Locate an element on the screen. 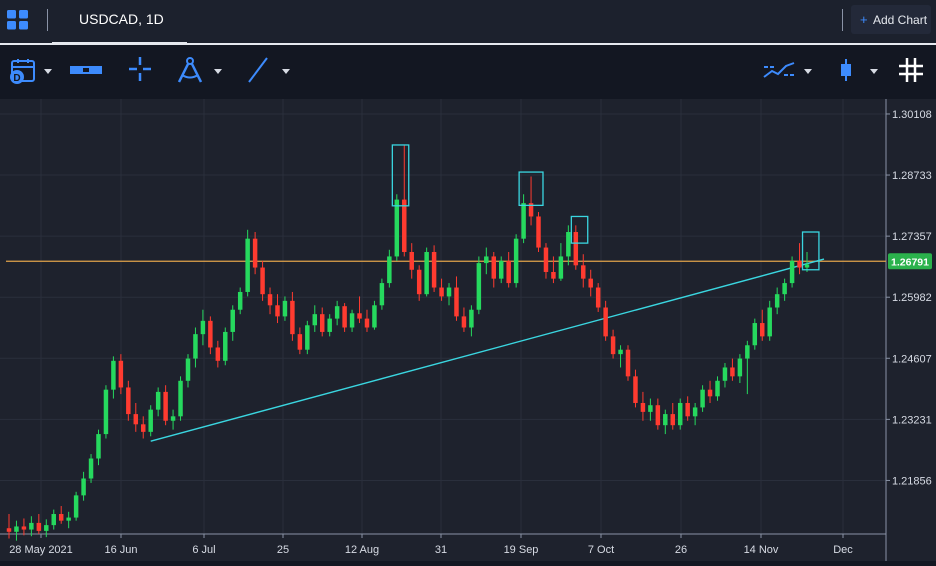  top-bar: USDCAD, 1D + Add Chart is located at coordinates (468, 22).